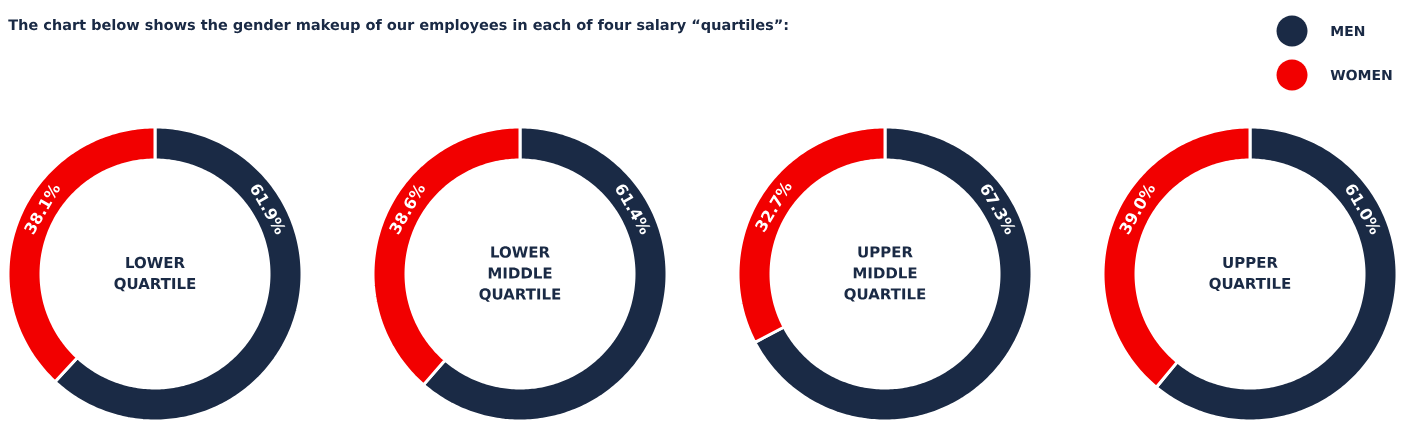 This screenshot has height=423, width=1405. Describe the element at coordinates (1361, 75) in the screenshot. I see `legend-label: WOMEN` at that location.